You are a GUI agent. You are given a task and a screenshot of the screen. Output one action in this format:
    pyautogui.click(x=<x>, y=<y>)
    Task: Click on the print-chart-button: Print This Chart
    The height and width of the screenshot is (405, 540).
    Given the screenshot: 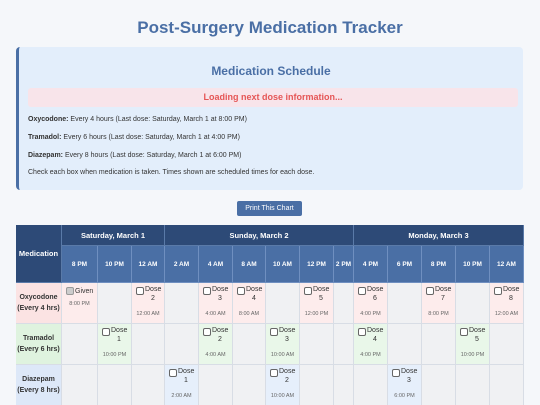 What is the action you would take?
    pyautogui.click(x=269, y=208)
    